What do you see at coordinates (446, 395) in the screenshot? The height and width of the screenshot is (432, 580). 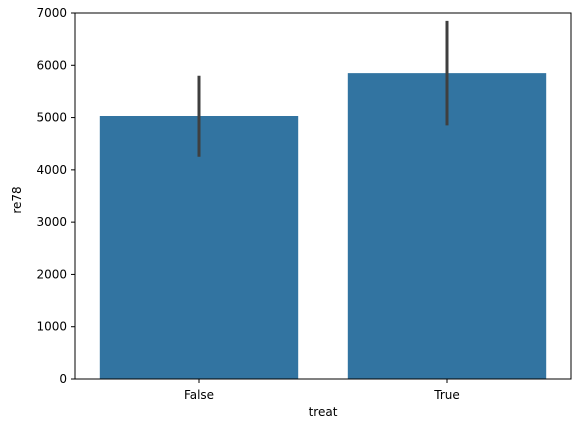 I see `x-tick-label-true: True` at bounding box center [446, 395].